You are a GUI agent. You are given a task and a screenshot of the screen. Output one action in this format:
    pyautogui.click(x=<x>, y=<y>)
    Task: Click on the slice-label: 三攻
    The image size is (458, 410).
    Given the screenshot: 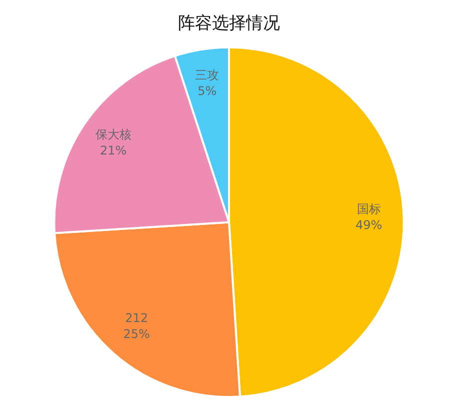 What is the action you would take?
    pyautogui.click(x=207, y=75)
    